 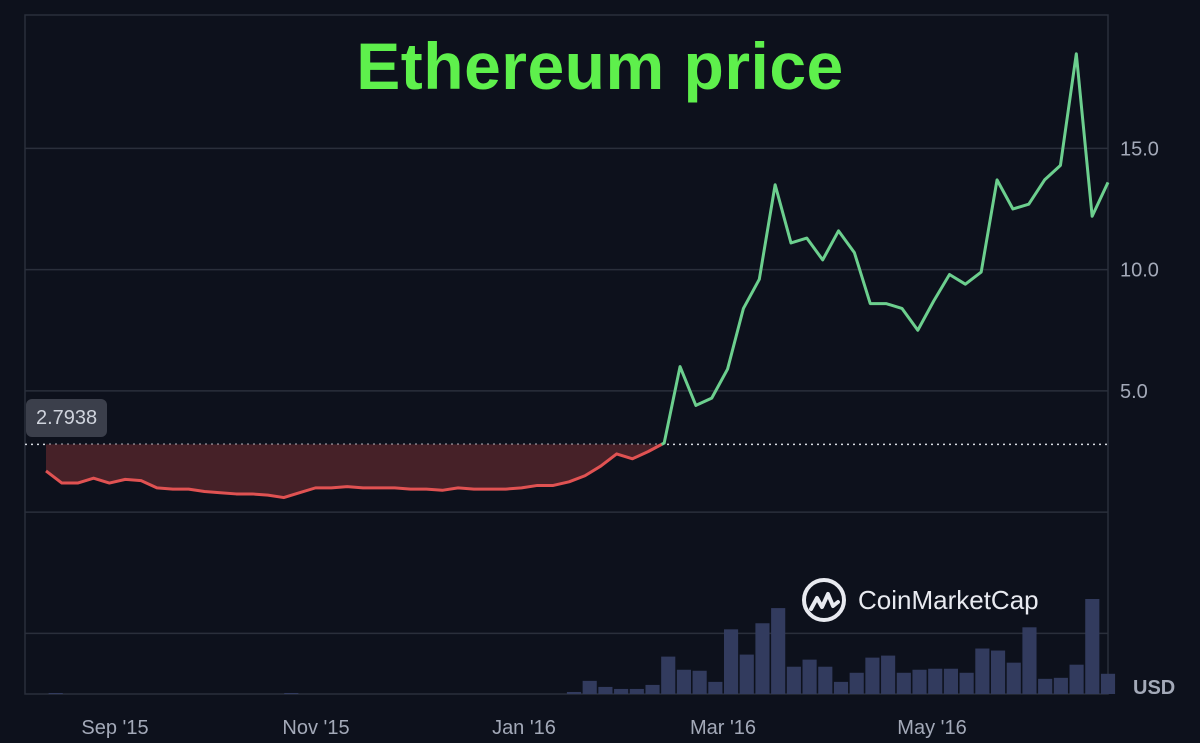 I want to click on y-tick-label: 10.0, so click(x=1139, y=271).